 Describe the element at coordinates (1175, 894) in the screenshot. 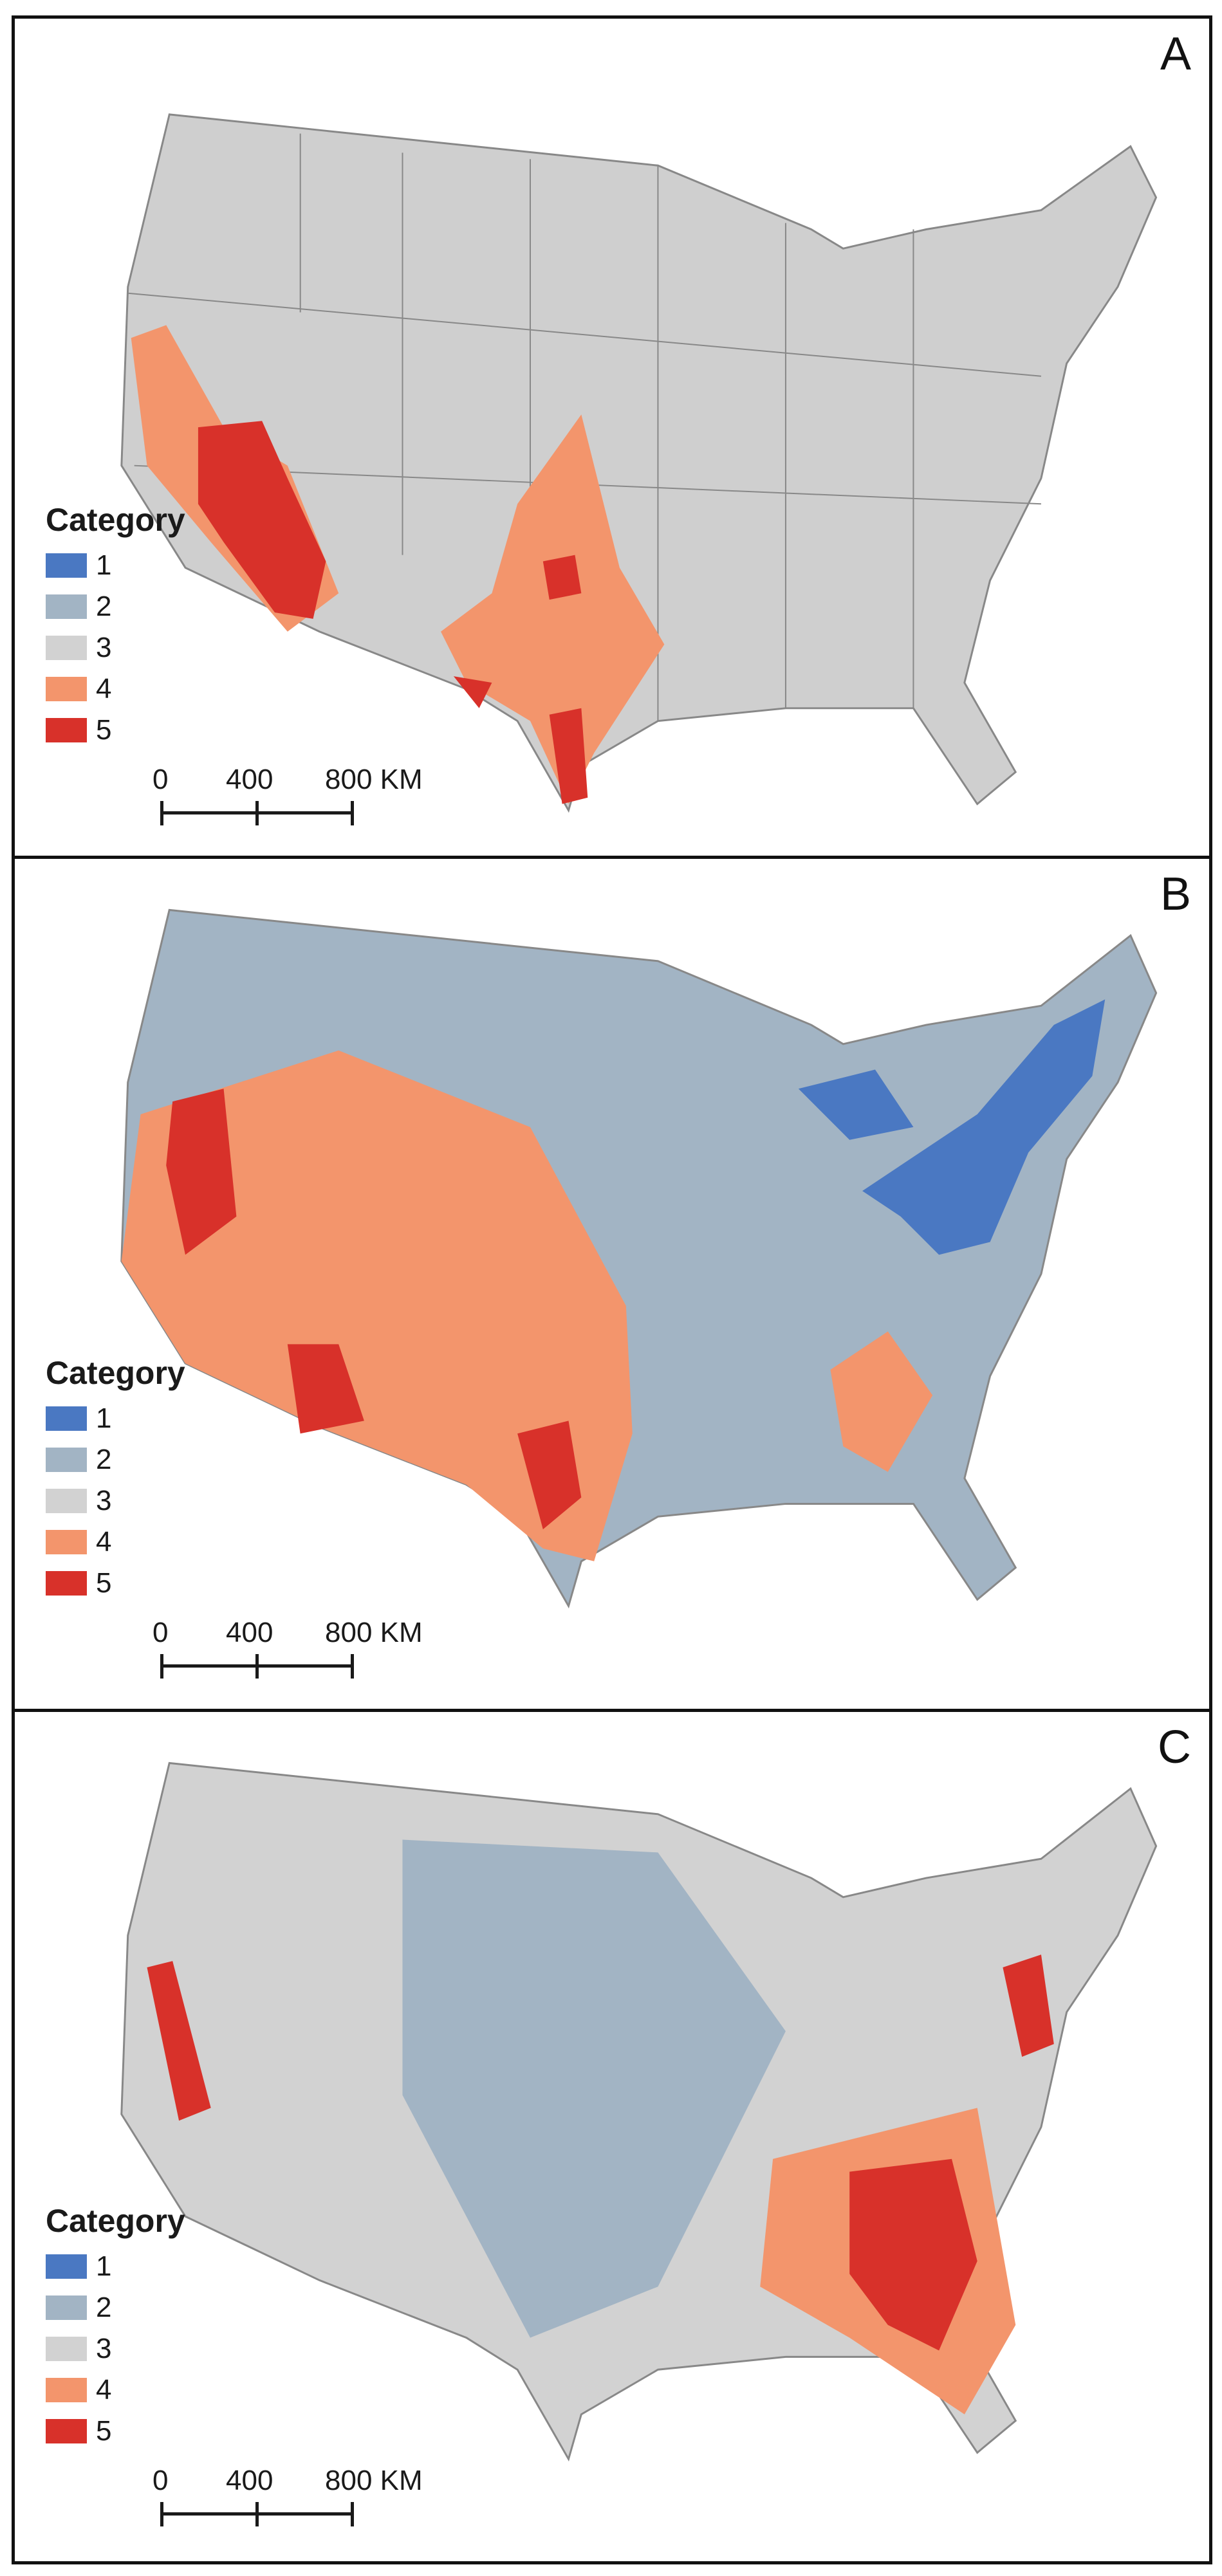

I see `panel-letter: B` at that location.